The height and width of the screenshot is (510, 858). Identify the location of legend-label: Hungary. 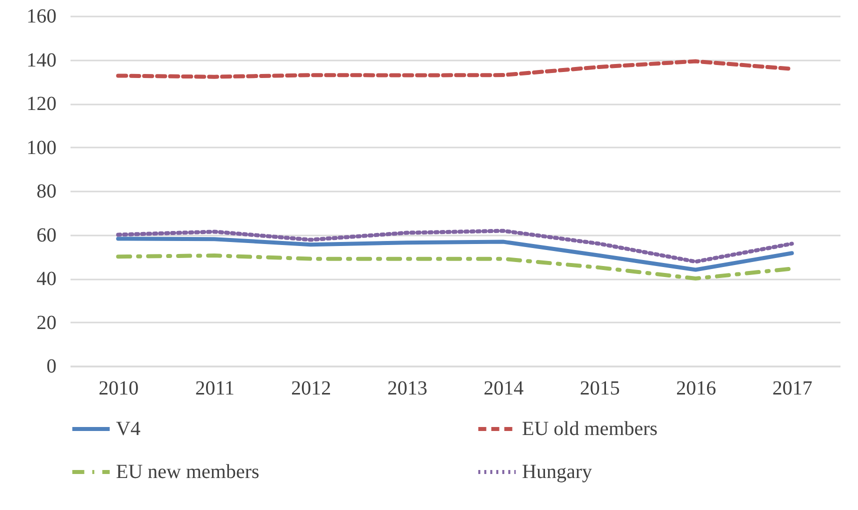
(557, 472).